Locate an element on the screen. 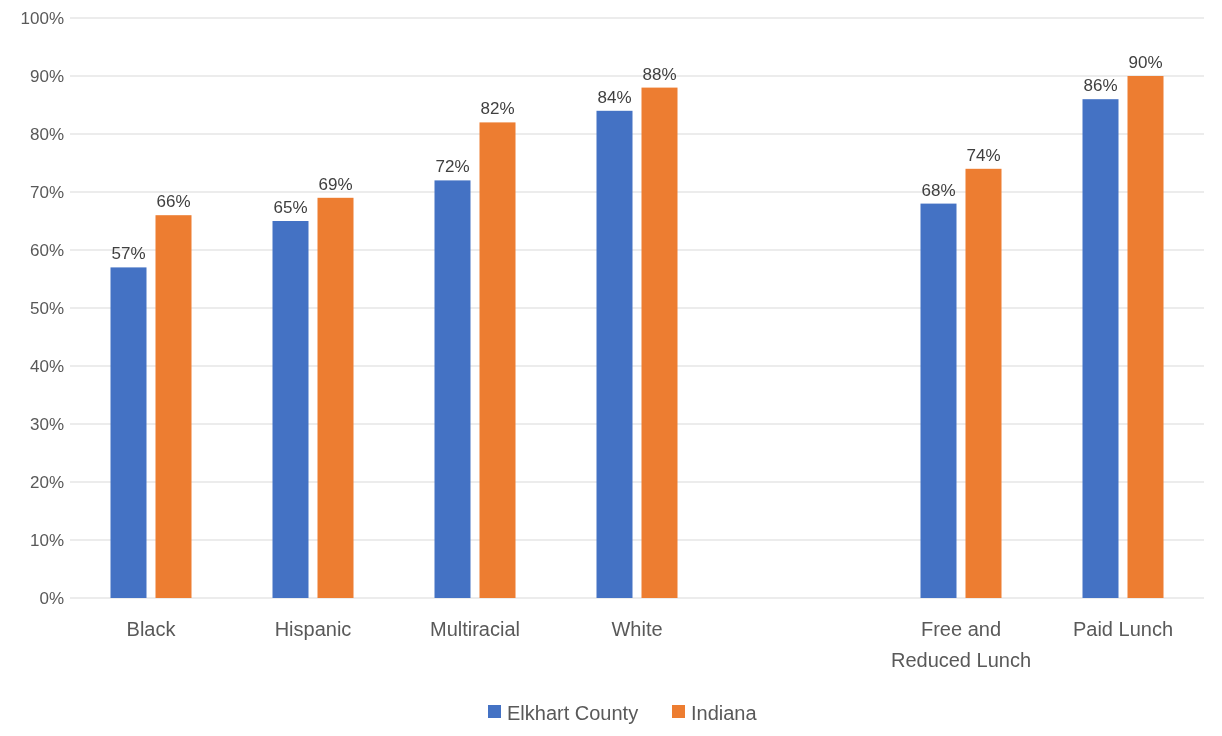 This screenshot has height=736, width=1222. x-tick-label: Hispanic is located at coordinates (313, 629).